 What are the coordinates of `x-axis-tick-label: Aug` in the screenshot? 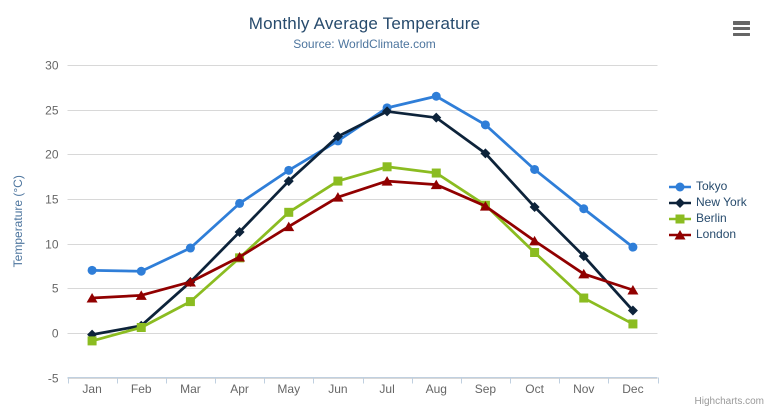 It's located at (436, 389).